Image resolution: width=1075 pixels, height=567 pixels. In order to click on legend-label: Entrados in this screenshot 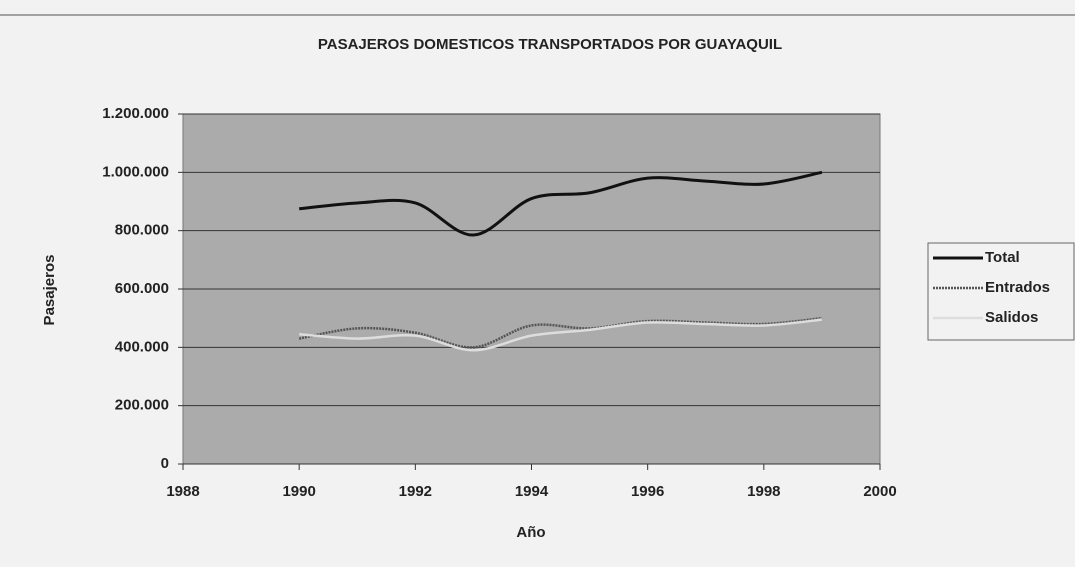, I will do `click(1017, 287)`.